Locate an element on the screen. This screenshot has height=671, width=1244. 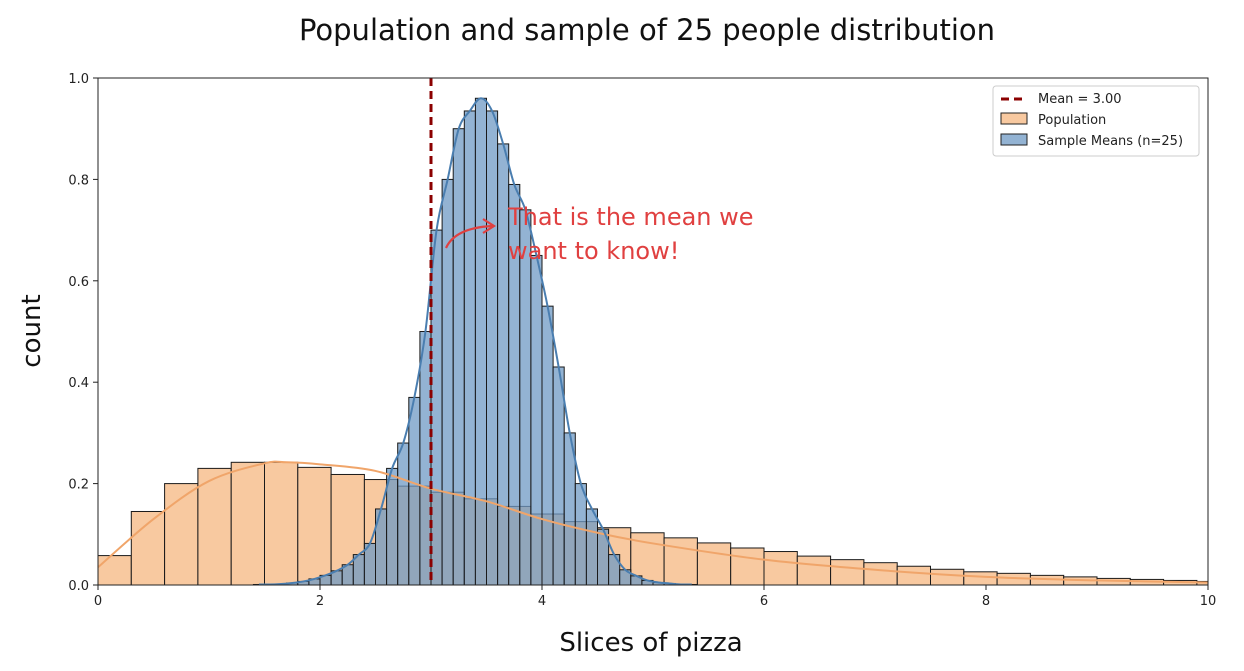
annotation-arrowhead is located at coordinates (489, 226).